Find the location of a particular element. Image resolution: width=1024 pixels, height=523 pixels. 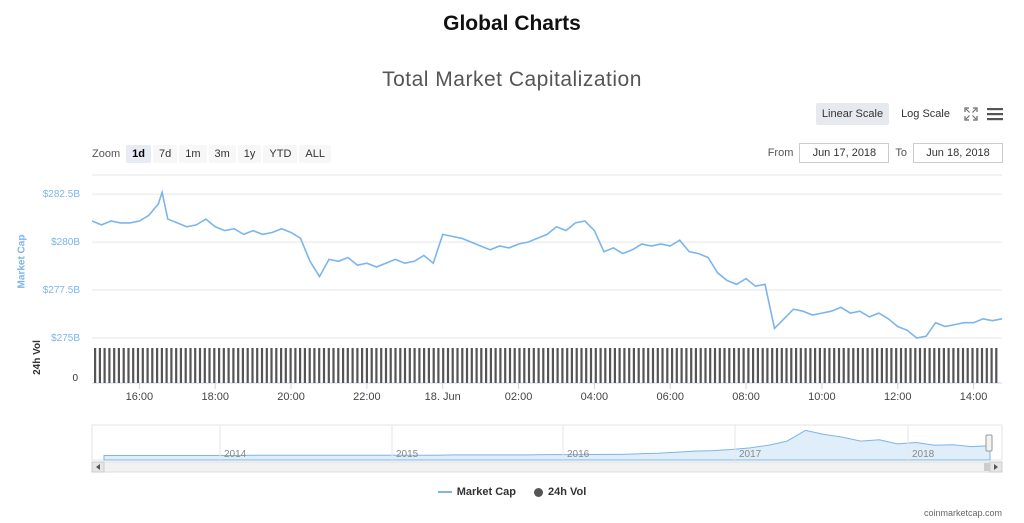

from-label: From is located at coordinates (780, 153).